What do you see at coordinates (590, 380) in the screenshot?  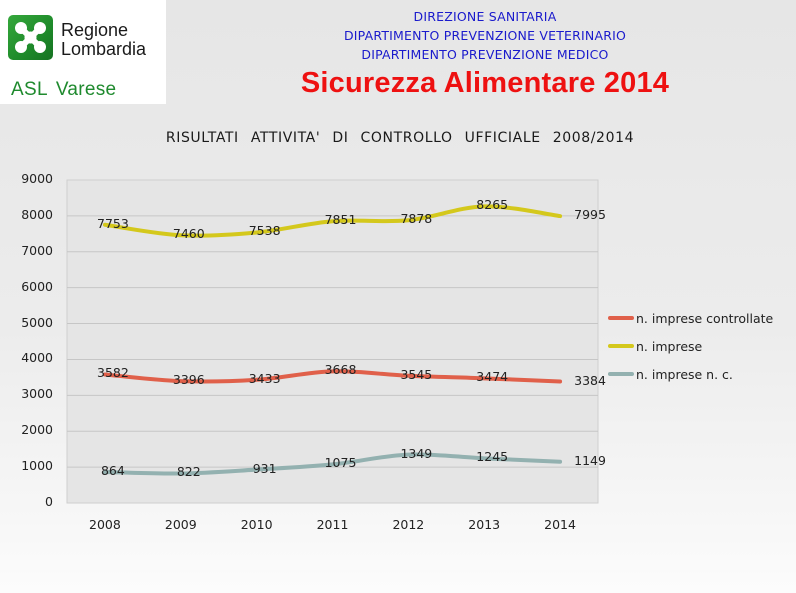 I see `data-label: 3384` at bounding box center [590, 380].